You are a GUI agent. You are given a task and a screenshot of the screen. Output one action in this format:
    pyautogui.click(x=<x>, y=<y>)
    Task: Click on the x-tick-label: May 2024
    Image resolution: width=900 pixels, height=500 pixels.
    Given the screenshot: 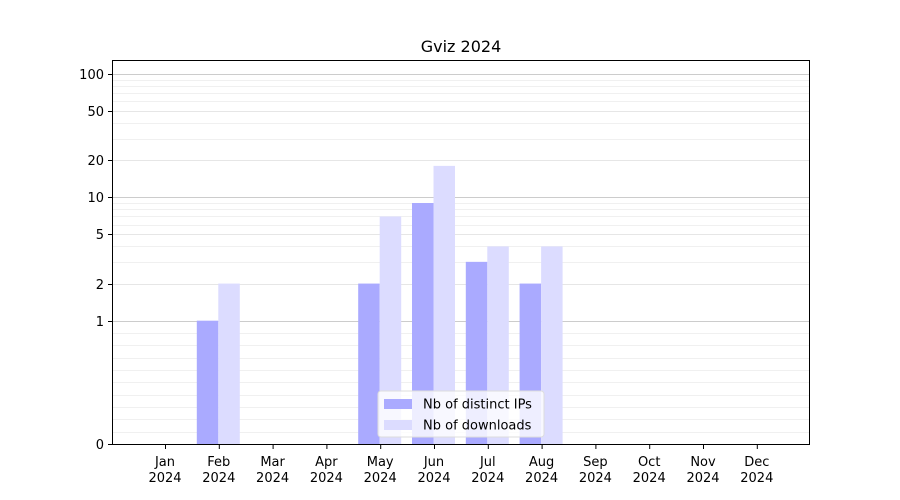 What is the action you would take?
    pyautogui.click(x=380, y=470)
    